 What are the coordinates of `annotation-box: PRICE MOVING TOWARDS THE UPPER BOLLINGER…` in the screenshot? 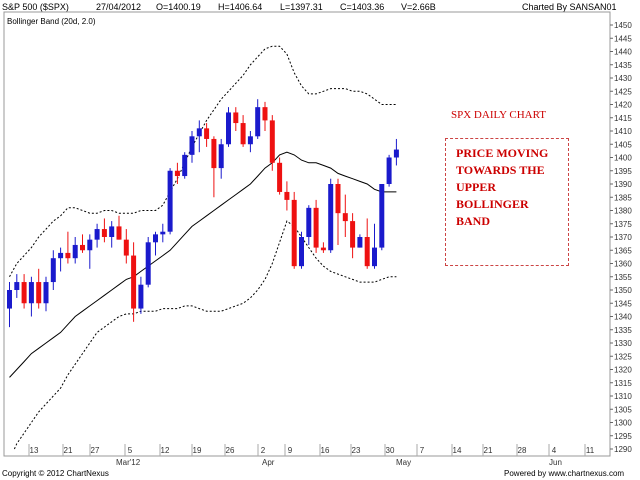 It's located at (507, 202).